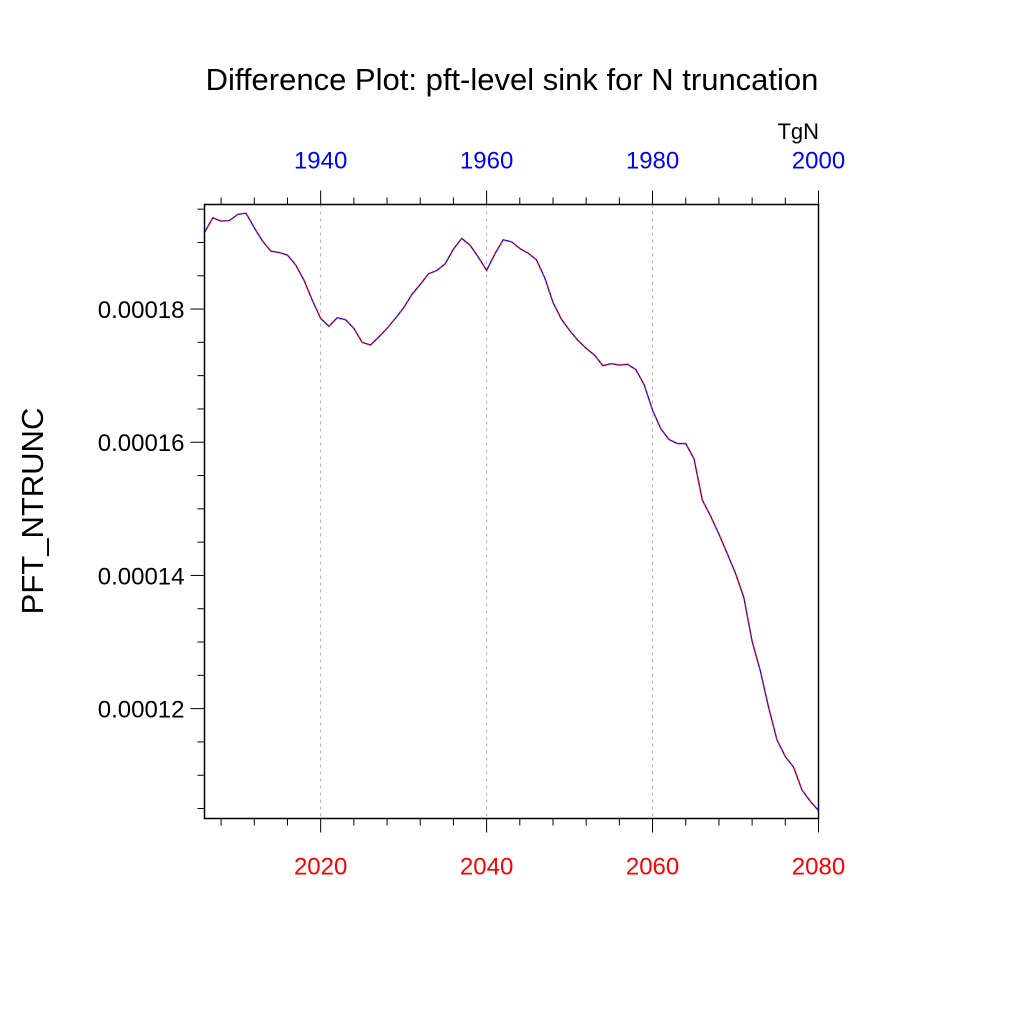 Image resolution: width=1024 pixels, height=1024 pixels. What do you see at coordinates (486, 161) in the screenshot?
I see `top-tick-label: 1960` at bounding box center [486, 161].